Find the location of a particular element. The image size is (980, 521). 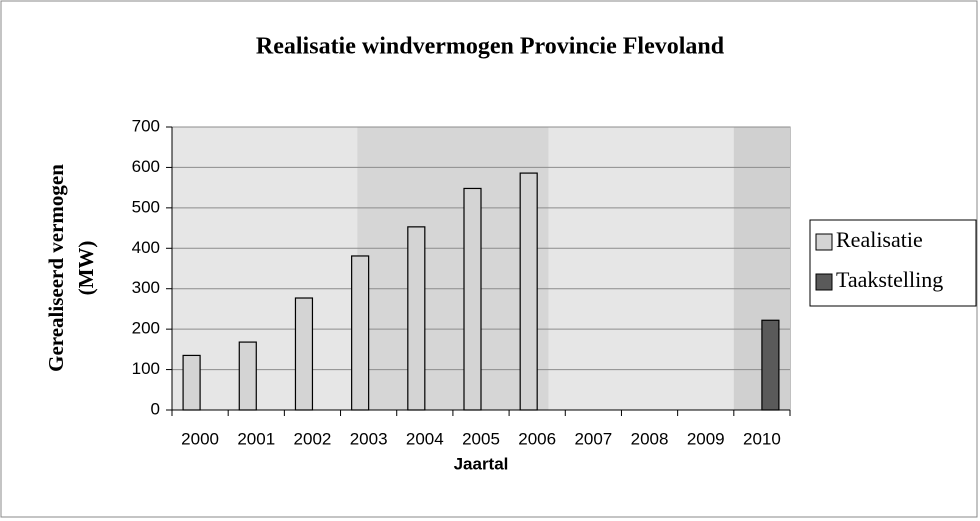

x-tick-label: 2007 is located at coordinates (593, 438).